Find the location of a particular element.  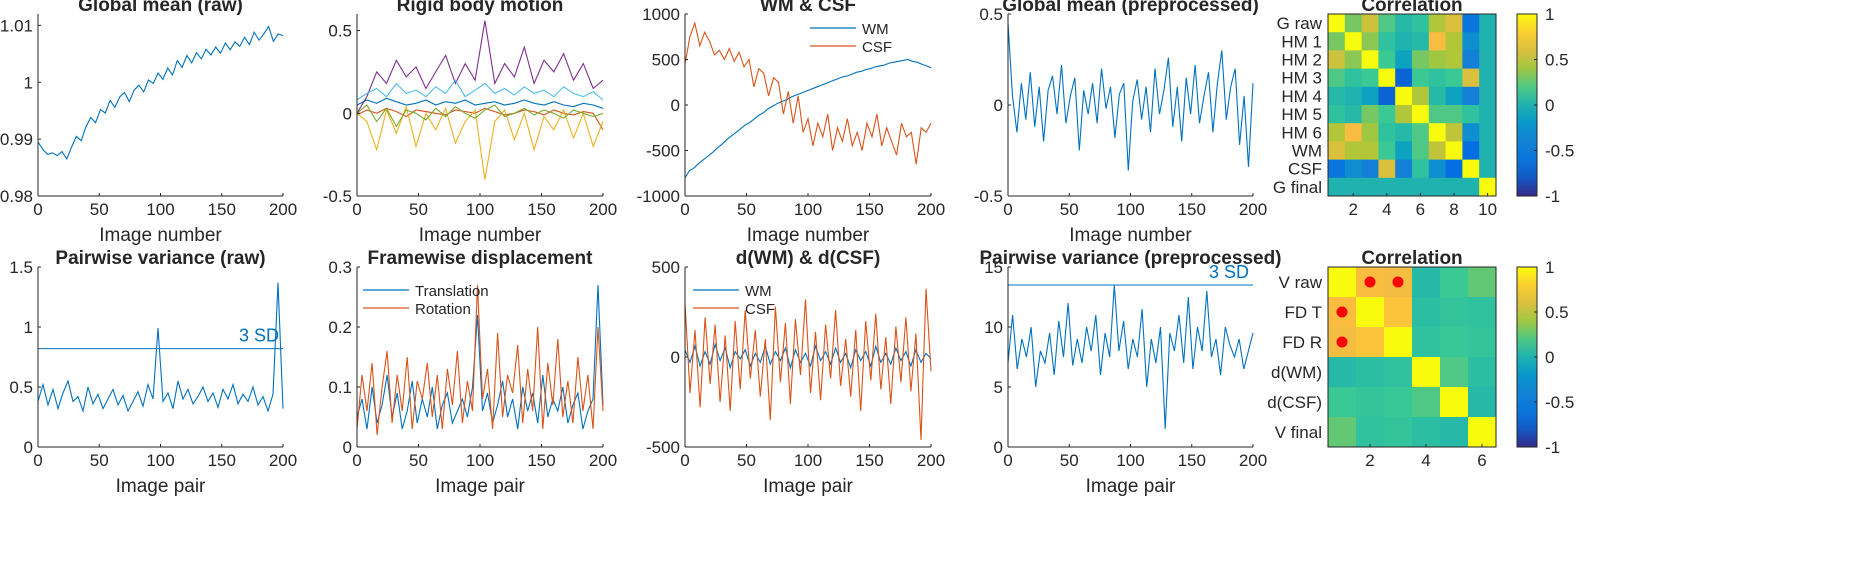

y-tick-label: HM 5 is located at coordinates (1301, 114).